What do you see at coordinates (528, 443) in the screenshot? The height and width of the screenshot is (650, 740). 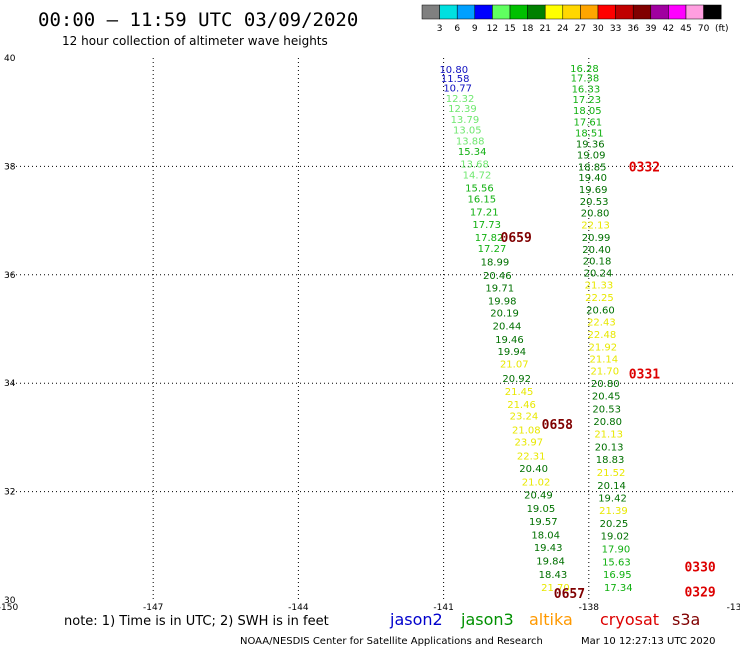 I see `swh-value-label: 23.97` at bounding box center [528, 443].